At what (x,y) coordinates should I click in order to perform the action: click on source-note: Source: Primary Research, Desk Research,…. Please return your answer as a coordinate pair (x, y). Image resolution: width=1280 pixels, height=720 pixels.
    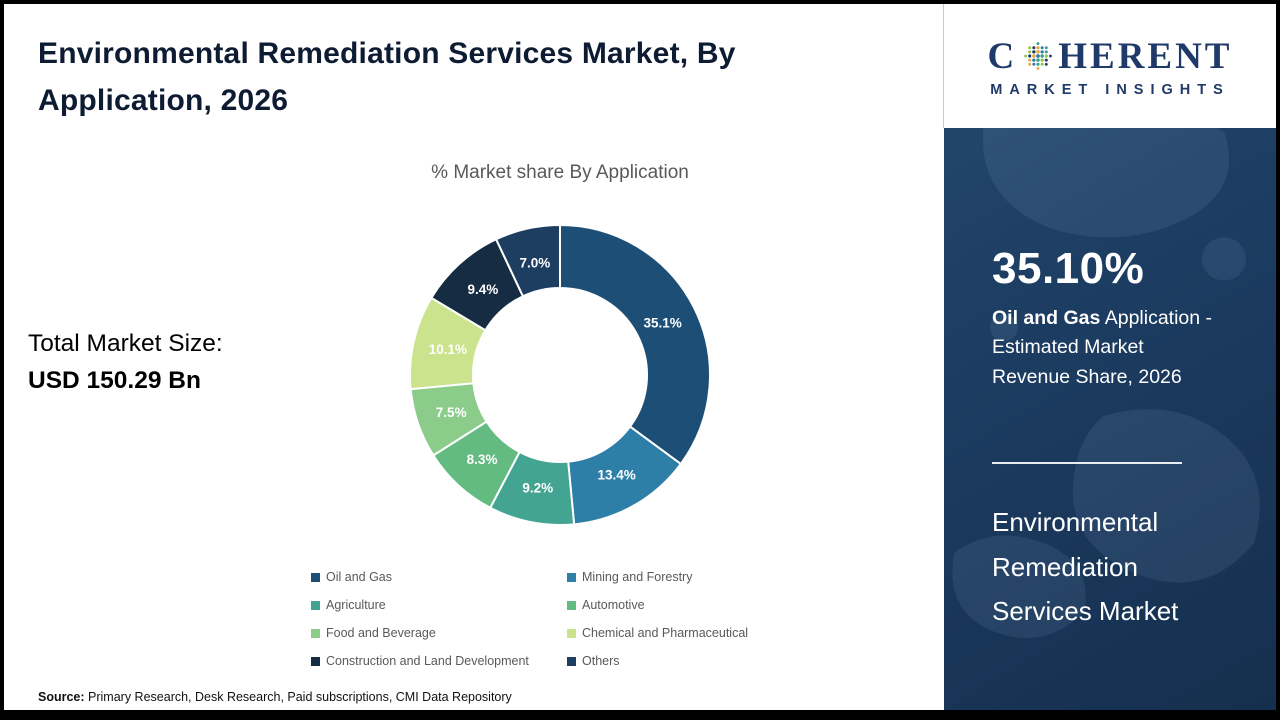
    Looking at the image, I should click on (275, 697).